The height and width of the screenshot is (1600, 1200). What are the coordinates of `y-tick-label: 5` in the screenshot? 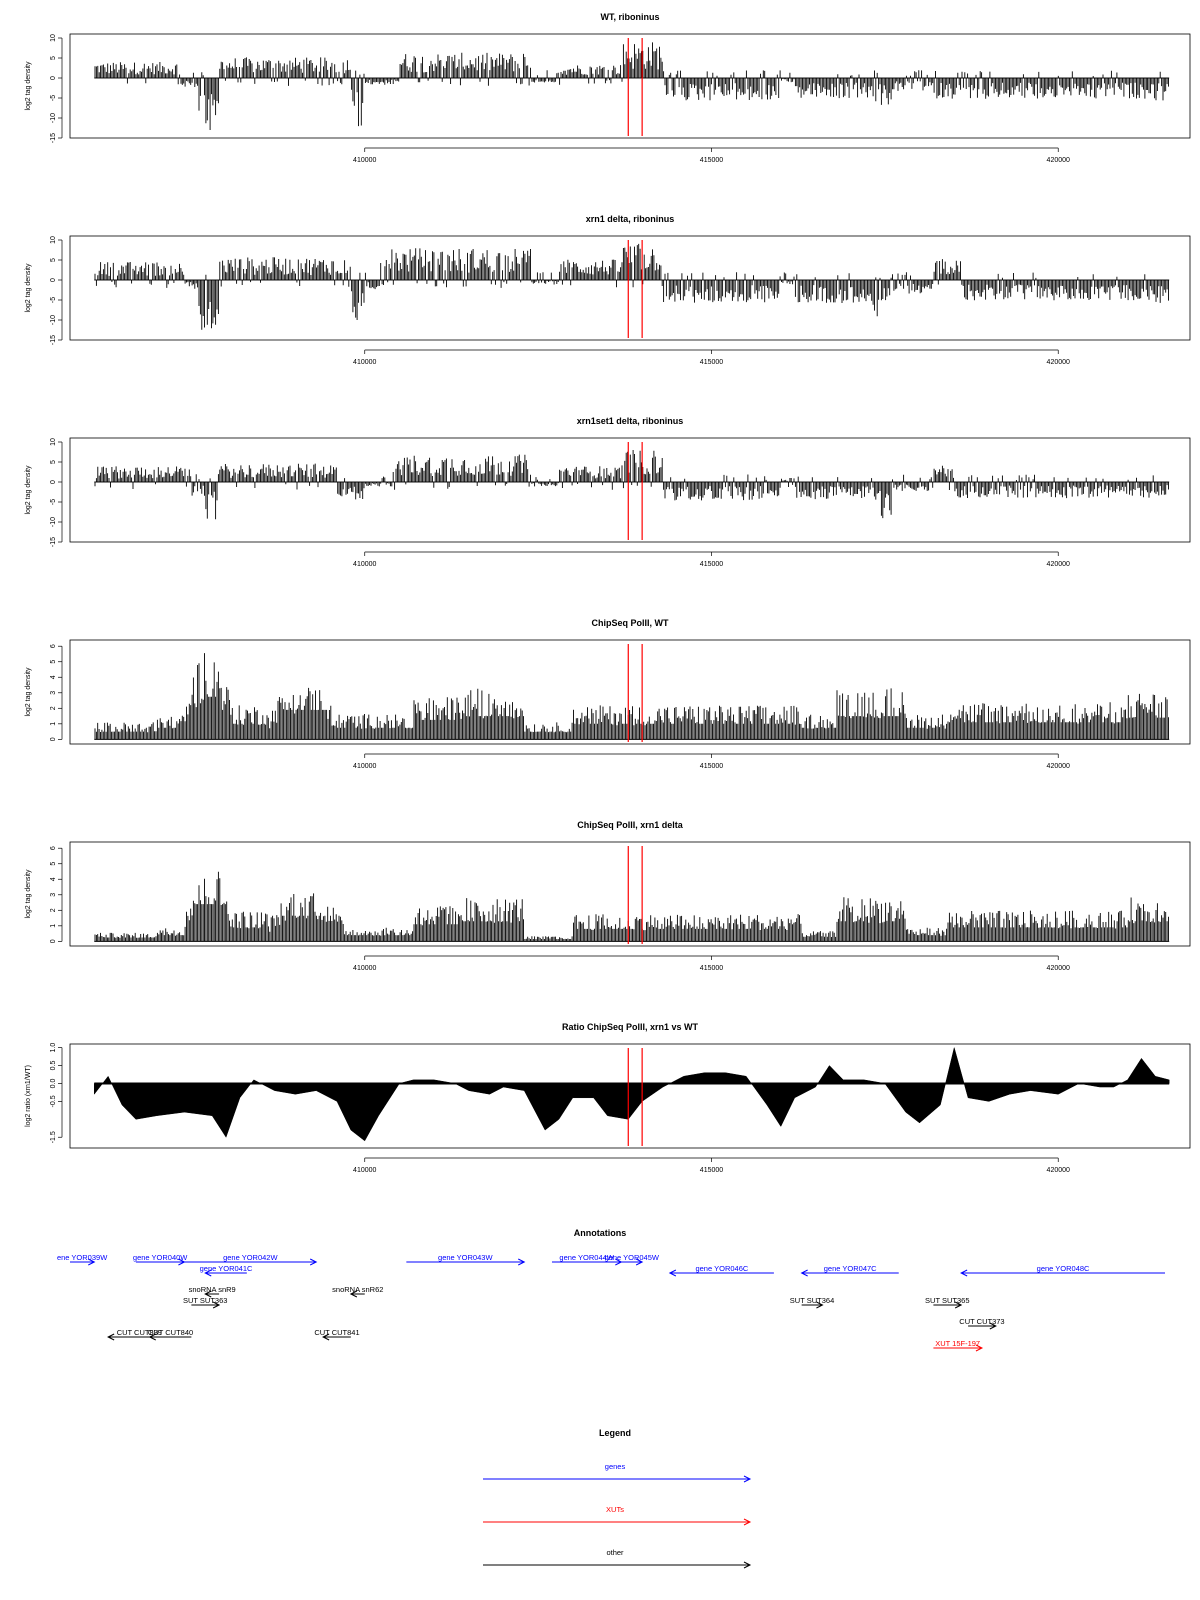 It's located at (53, 864).